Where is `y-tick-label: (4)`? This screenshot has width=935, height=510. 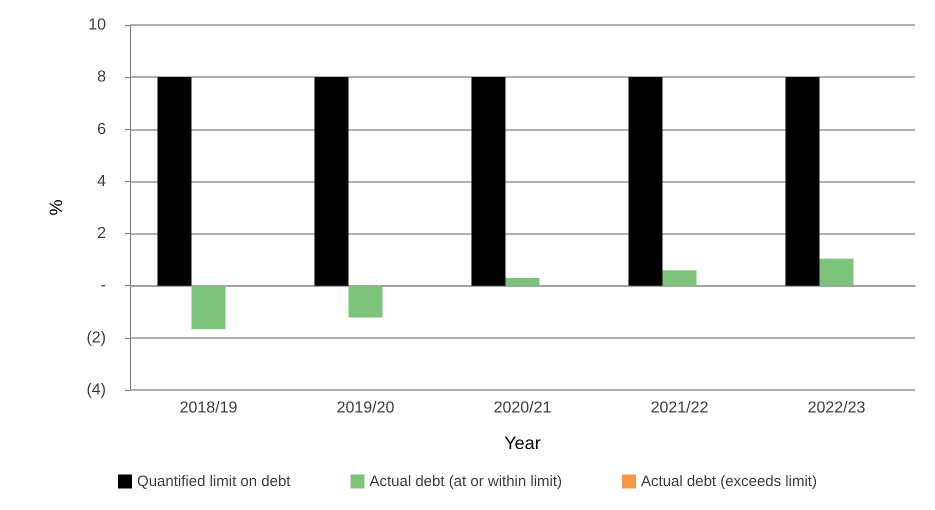
y-tick-label: (4) is located at coordinates (96, 390).